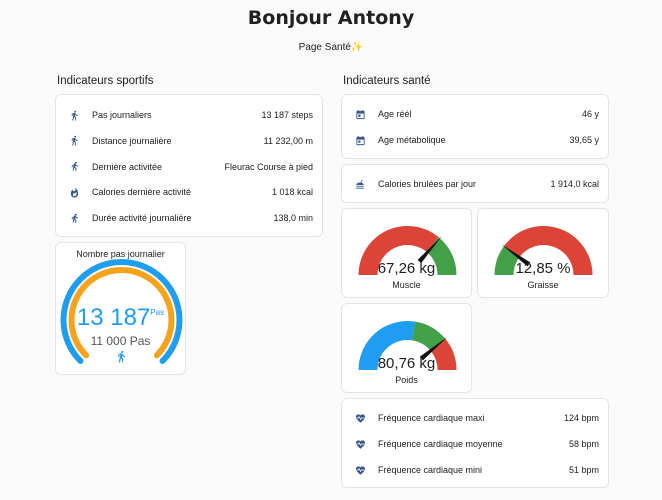  Describe the element at coordinates (120, 254) in the screenshot. I see `steps-card-title: Nombre pas journalier` at that location.